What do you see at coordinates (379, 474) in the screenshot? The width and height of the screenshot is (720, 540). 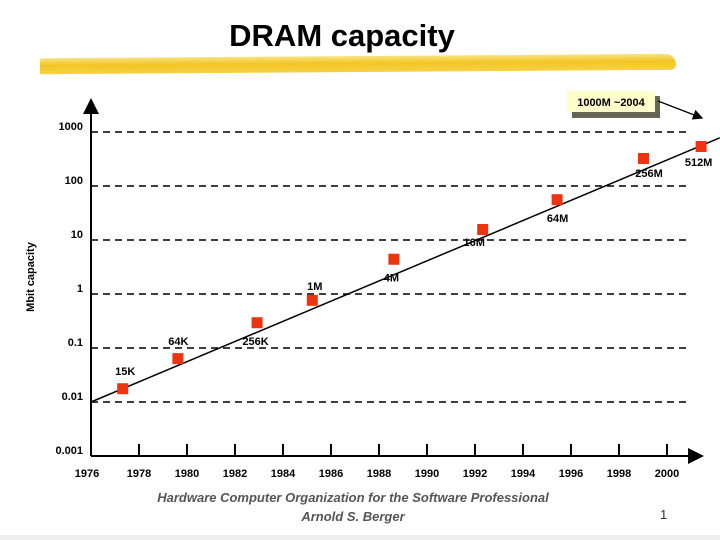 I see `x-tick-label: 1988` at bounding box center [379, 474].